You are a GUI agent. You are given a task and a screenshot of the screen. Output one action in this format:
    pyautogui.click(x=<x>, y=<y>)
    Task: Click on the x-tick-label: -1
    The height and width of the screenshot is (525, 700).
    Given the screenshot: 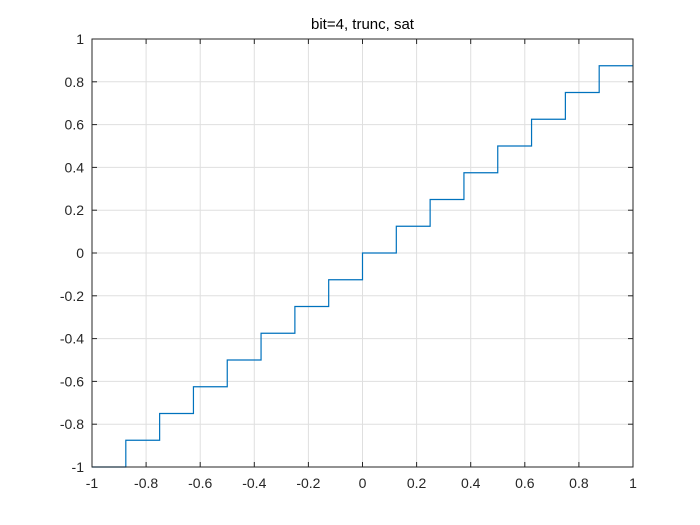 What is the action you would take?
    pyautogui.click(x=92, y=483)
    